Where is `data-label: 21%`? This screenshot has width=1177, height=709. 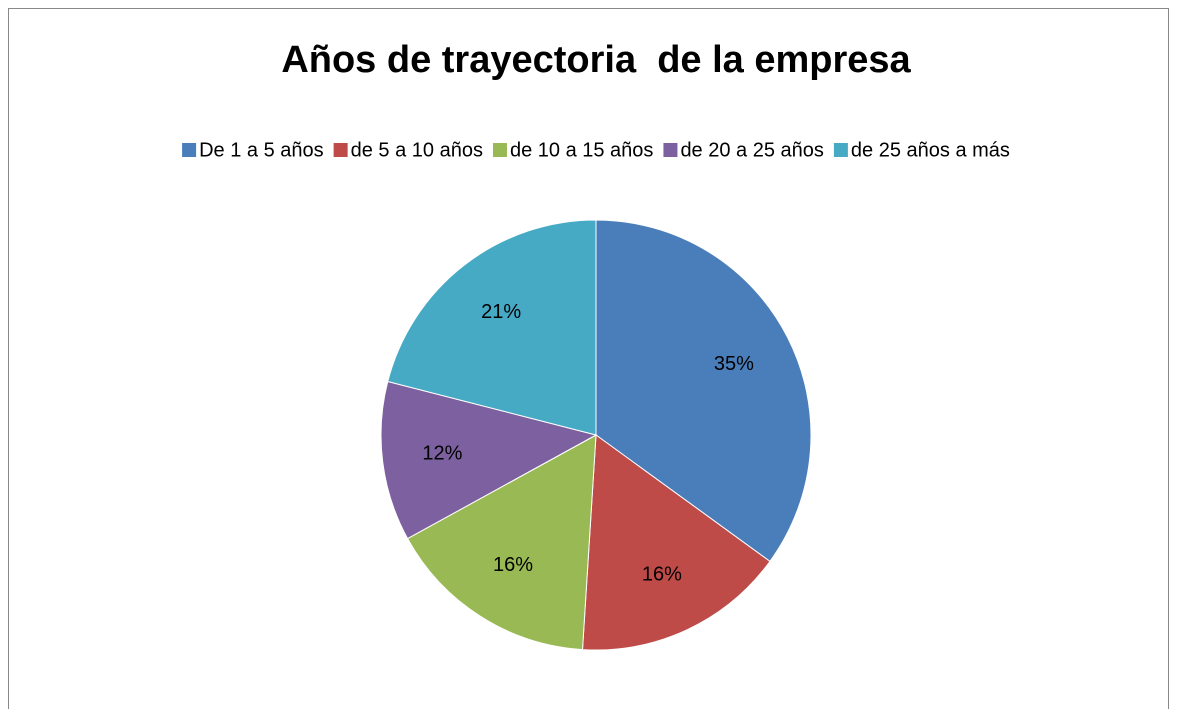 data-label: 21% is located at coordinates (501, 312).